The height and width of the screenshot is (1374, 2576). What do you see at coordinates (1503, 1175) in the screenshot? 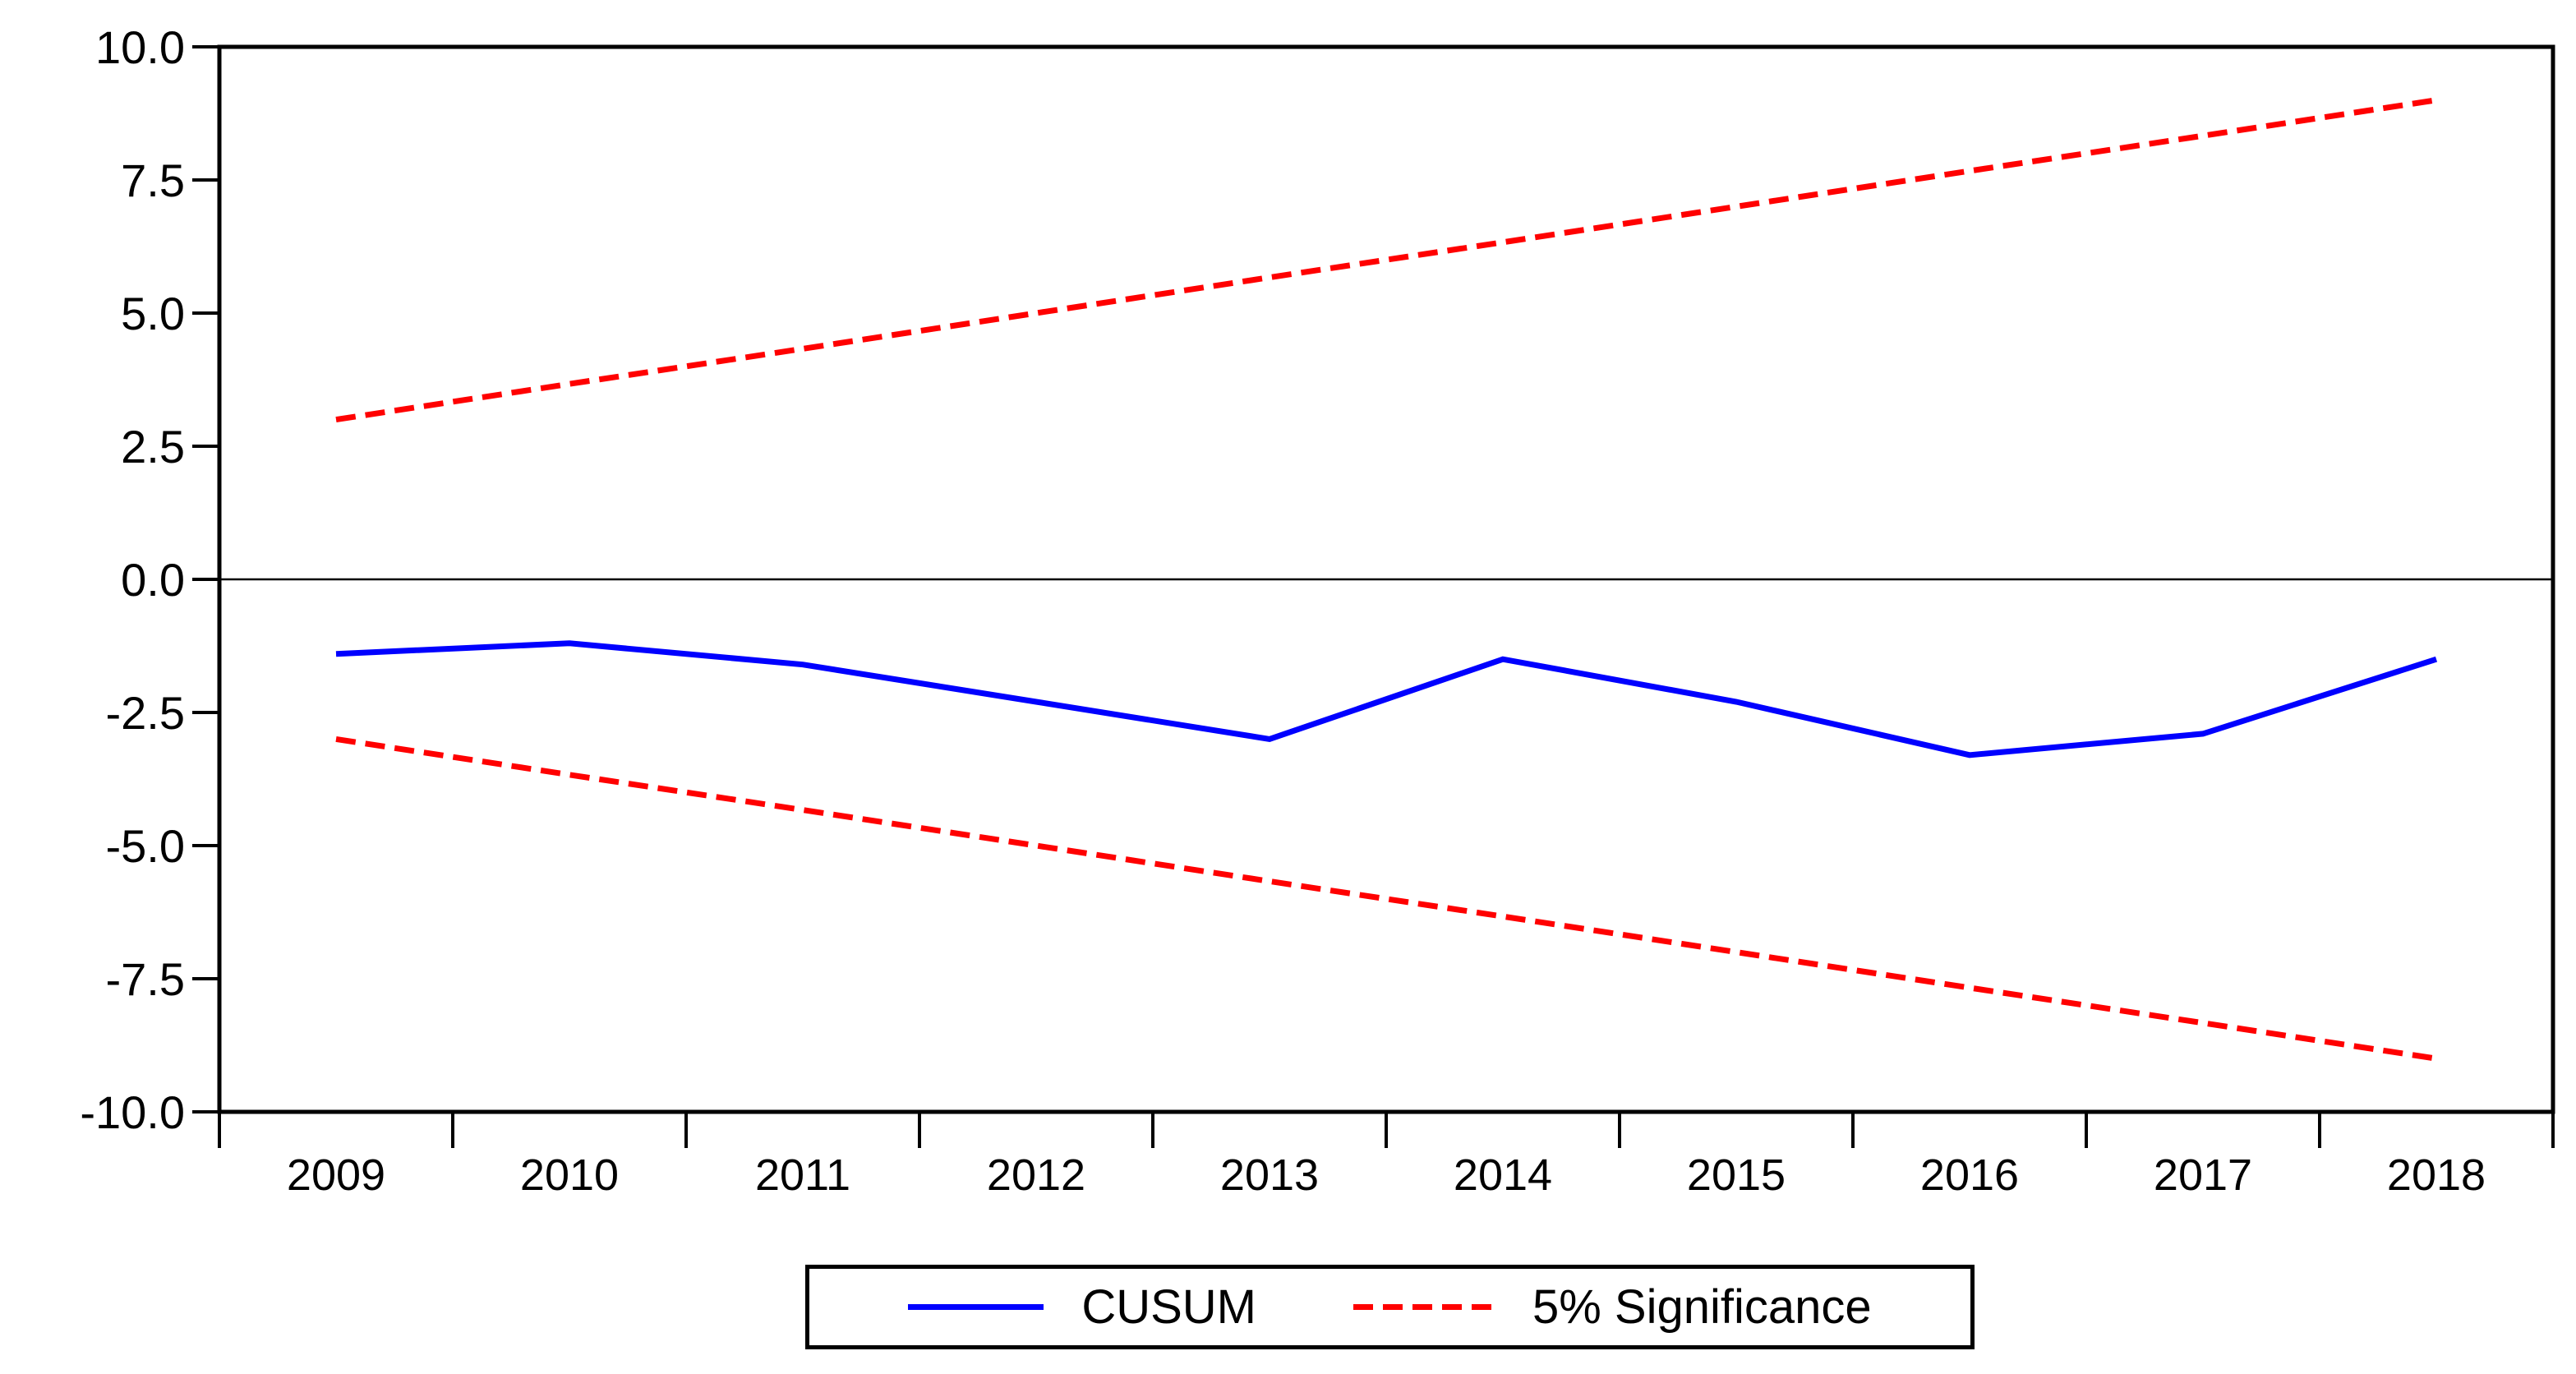
I see `x-axis-year-label: 2014` at bounding box center [1503, 1175].